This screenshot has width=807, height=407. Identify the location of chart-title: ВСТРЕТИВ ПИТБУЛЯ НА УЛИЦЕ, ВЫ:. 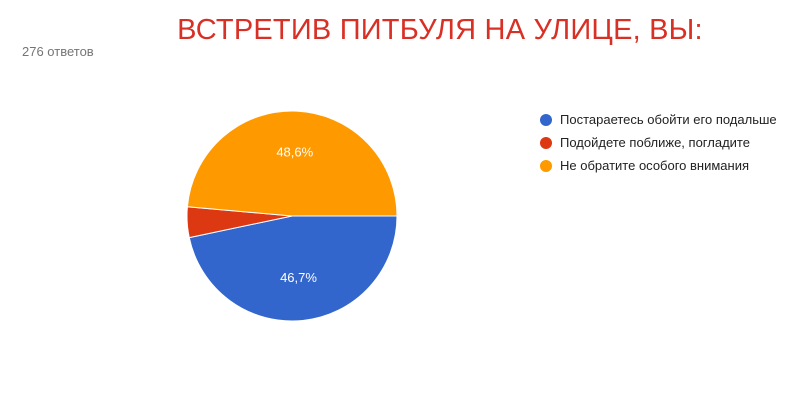
(440, 30).